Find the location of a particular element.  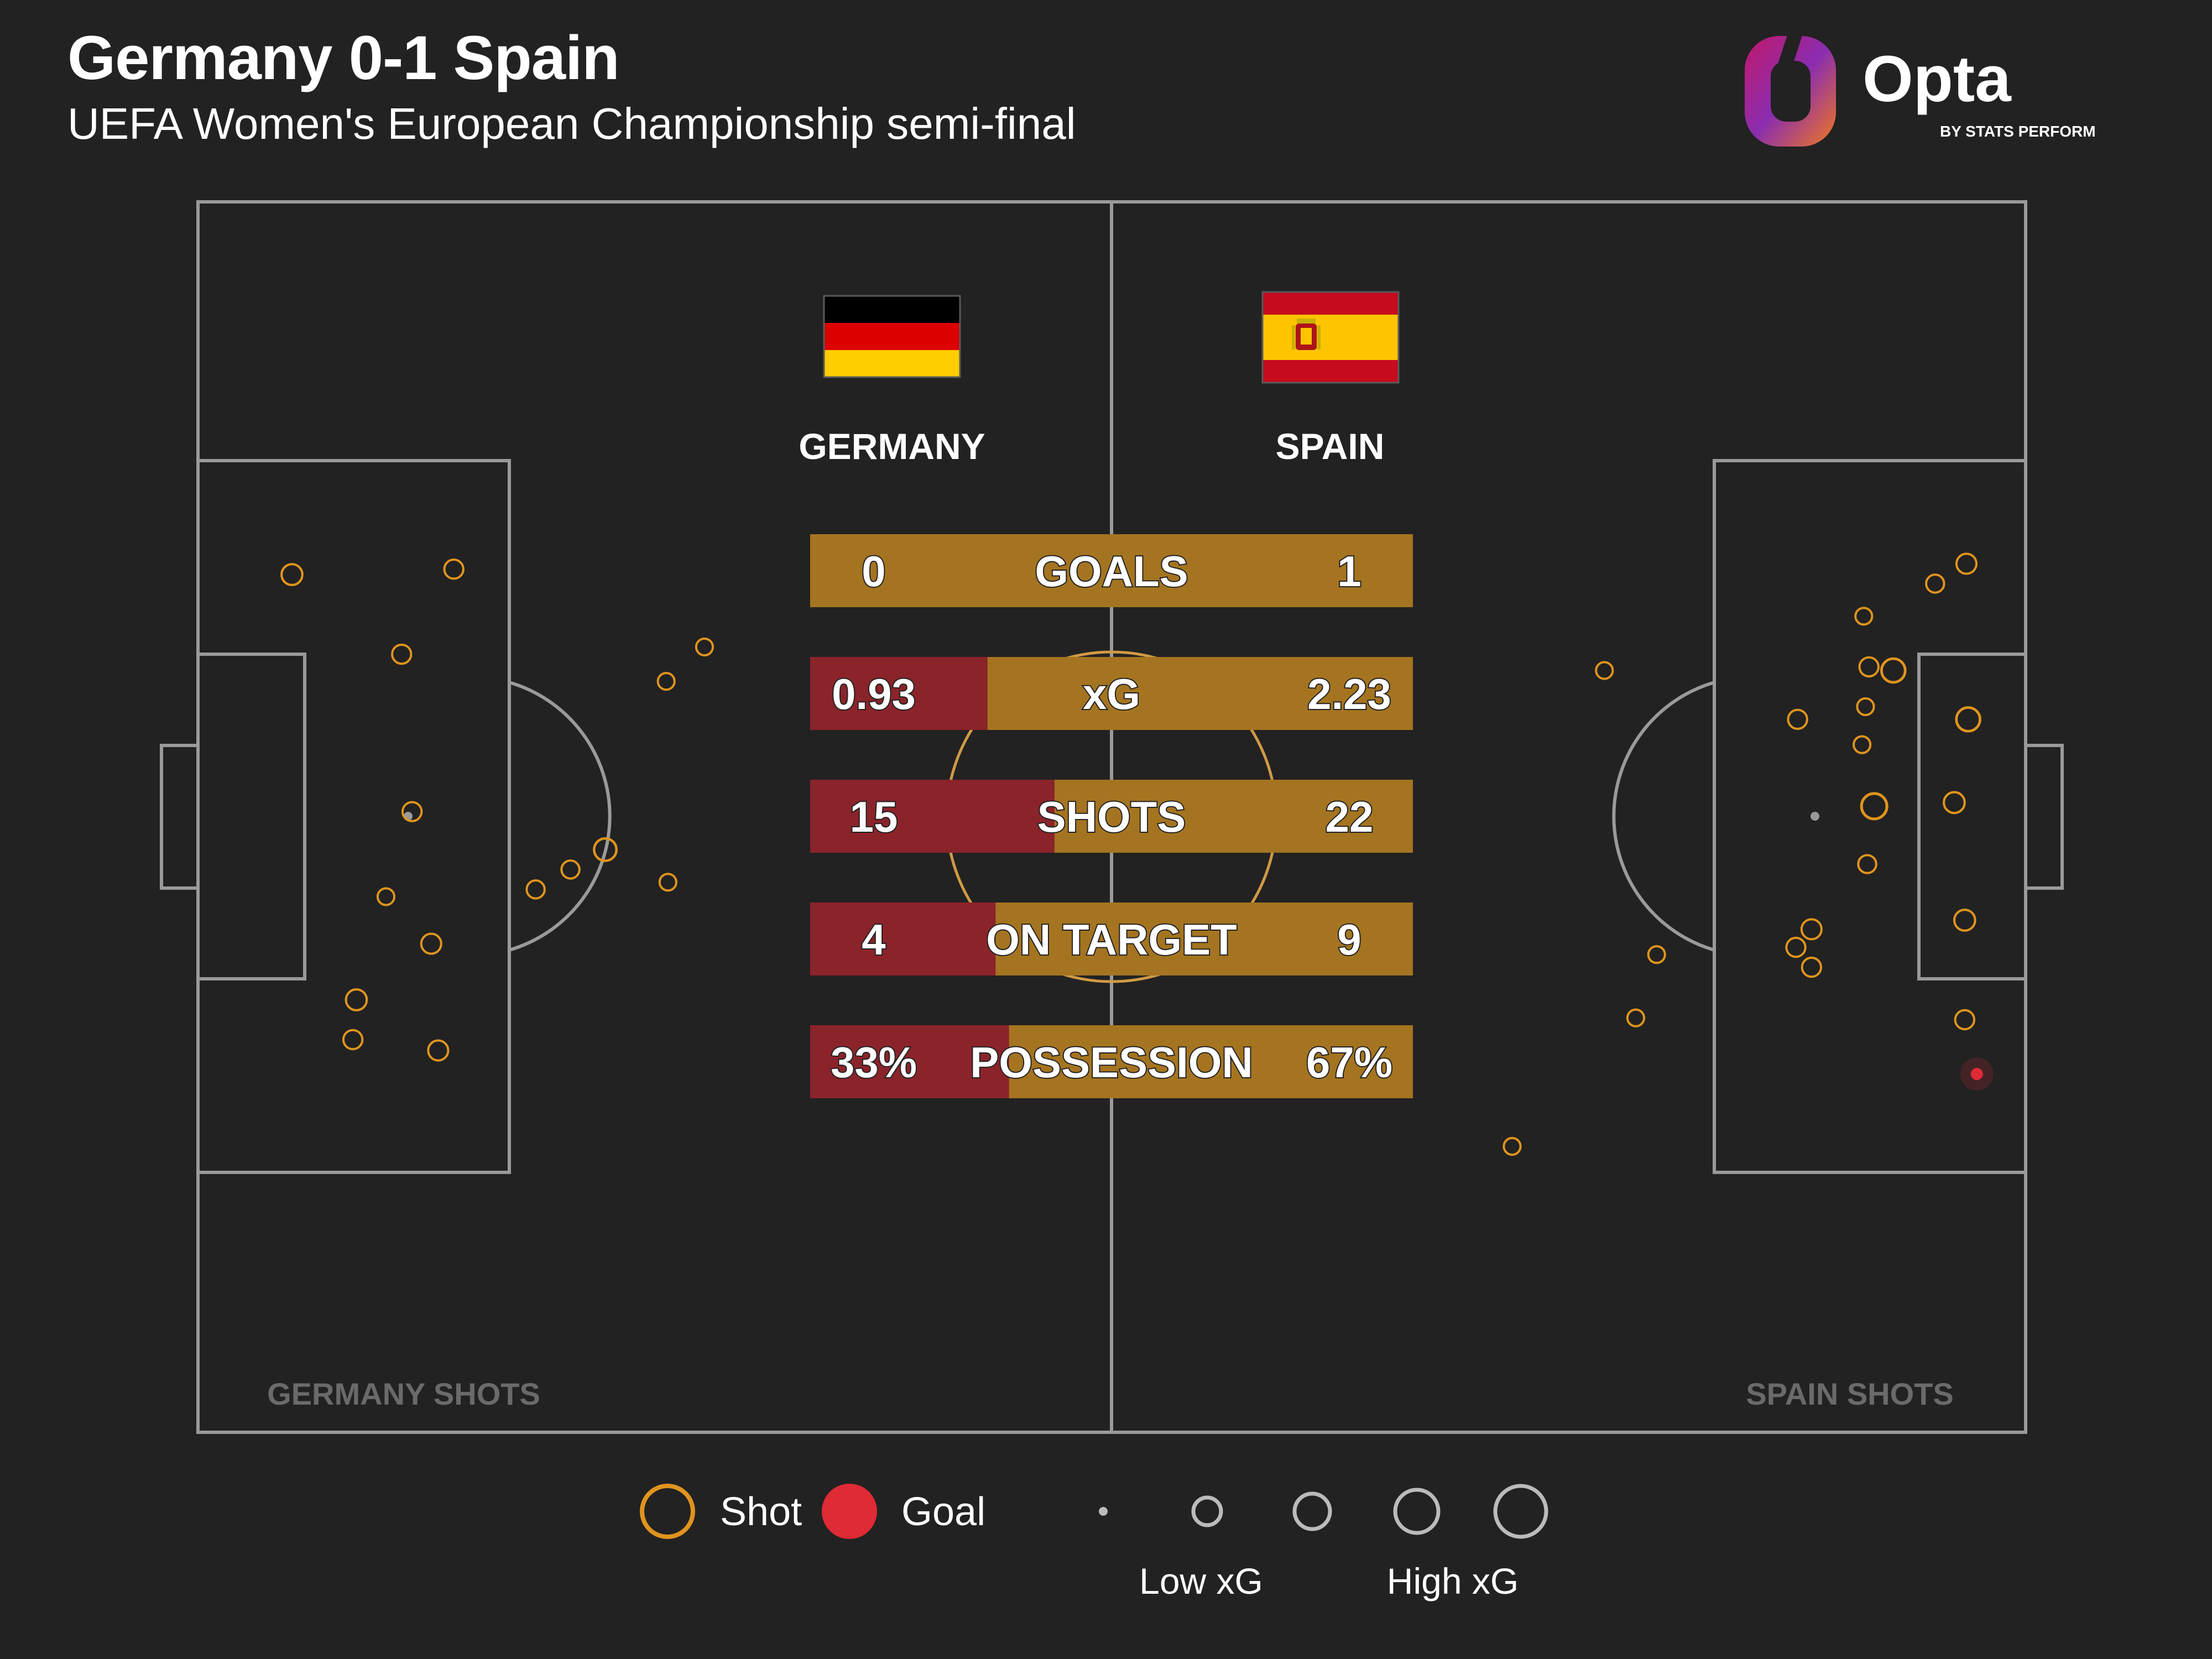

stat-bar-away is located at coordinates (1112, 570).